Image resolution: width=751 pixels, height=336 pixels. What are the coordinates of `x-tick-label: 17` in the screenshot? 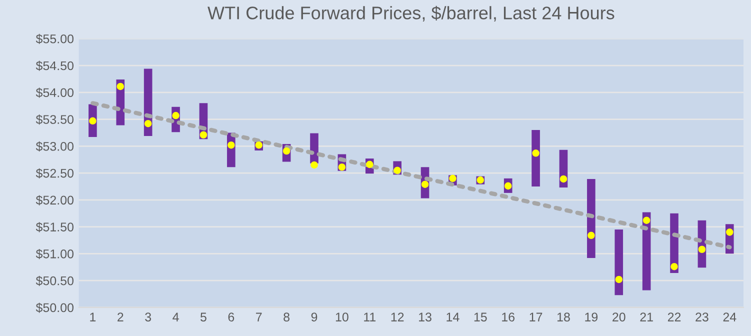 It's located at (536, 317).